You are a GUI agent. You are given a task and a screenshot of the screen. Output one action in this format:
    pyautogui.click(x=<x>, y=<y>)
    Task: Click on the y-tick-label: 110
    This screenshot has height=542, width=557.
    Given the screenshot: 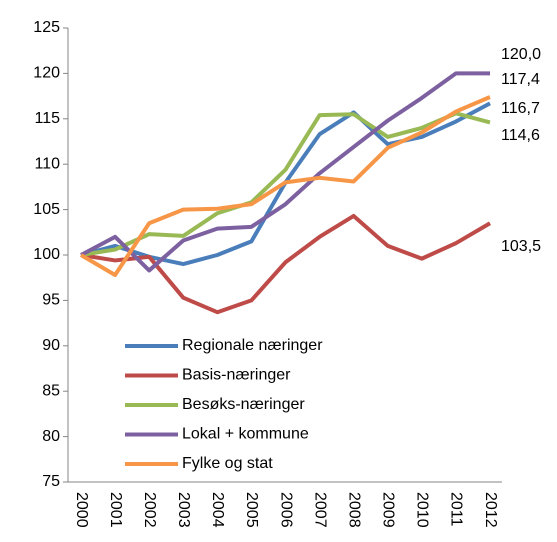 What is the action you would take?
    pyautogui.click(x=47, y=163)
    